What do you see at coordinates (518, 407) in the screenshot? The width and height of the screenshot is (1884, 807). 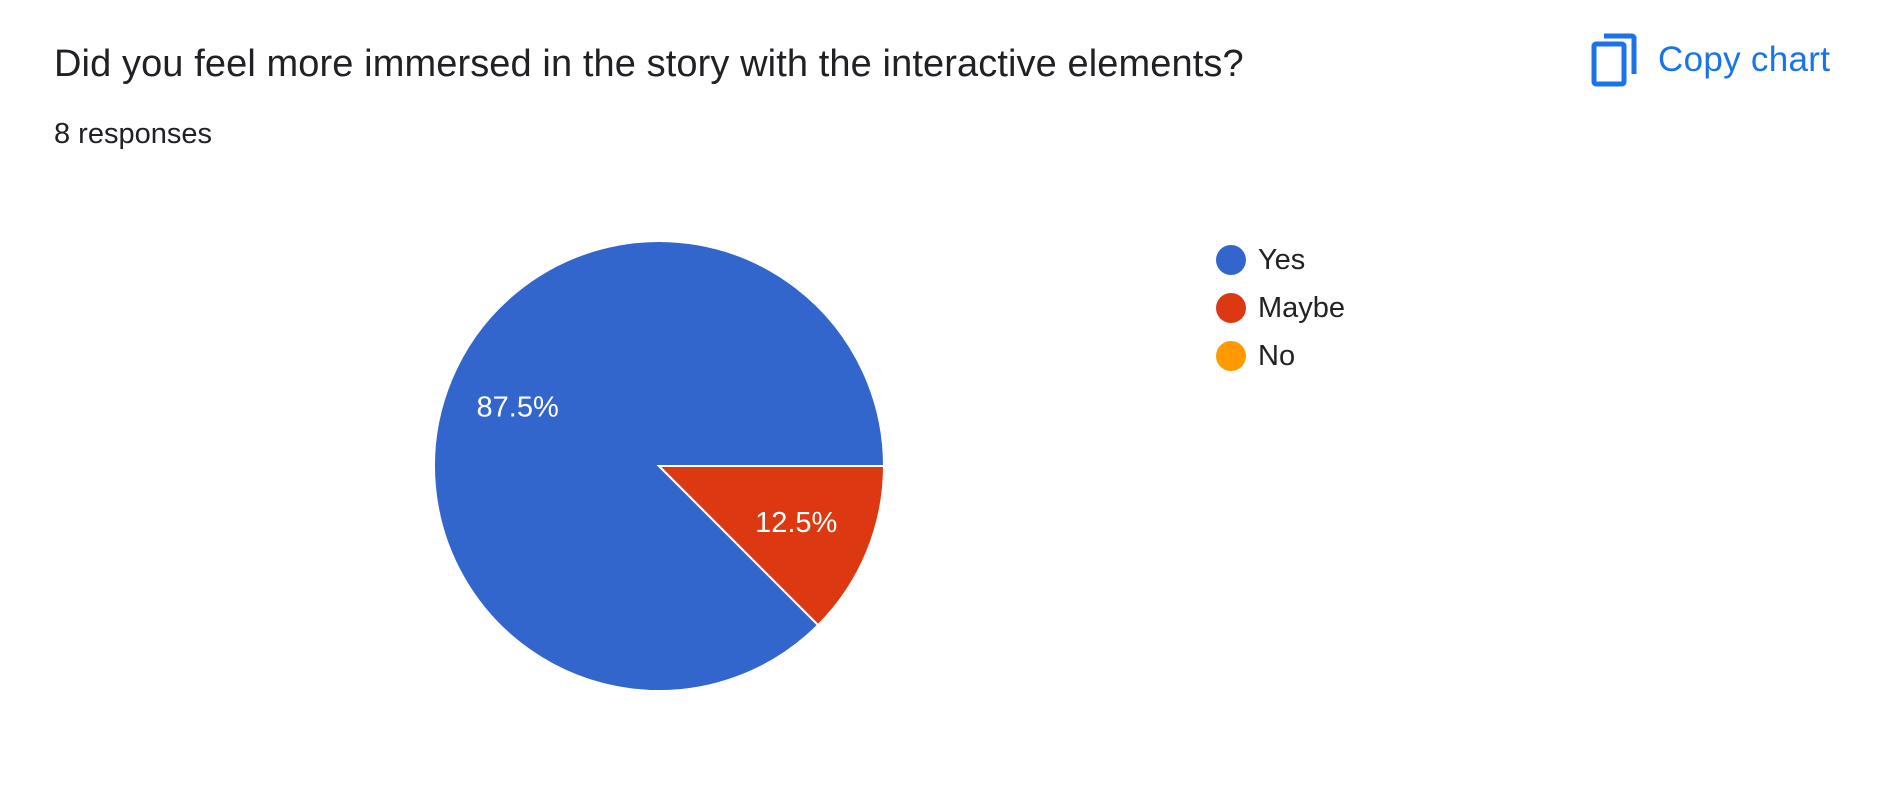 I see `slice-label-yes: 87.5%` at bounding box center [518, 407].